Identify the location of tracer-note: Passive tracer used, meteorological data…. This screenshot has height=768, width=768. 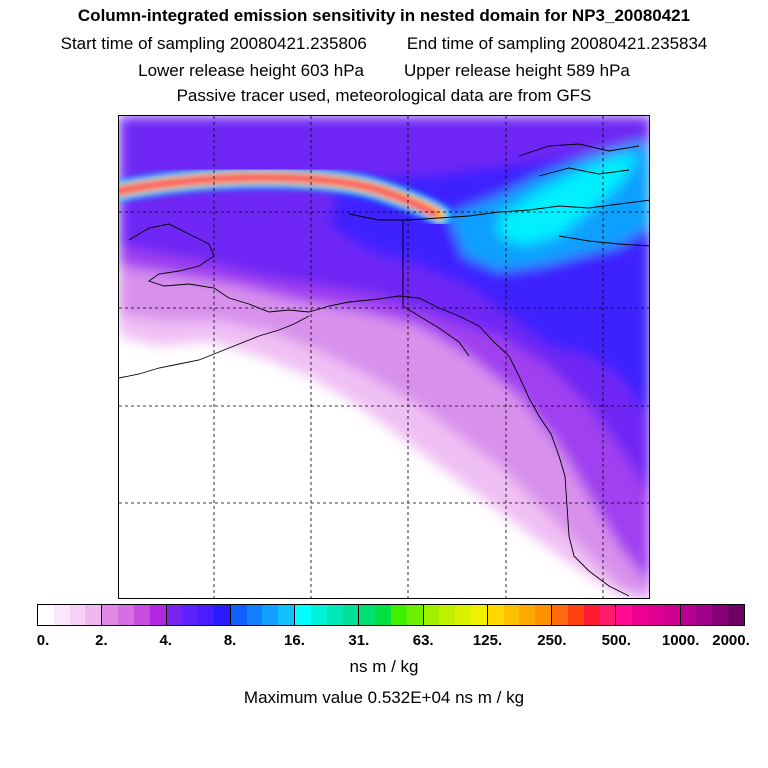
(384, 95).